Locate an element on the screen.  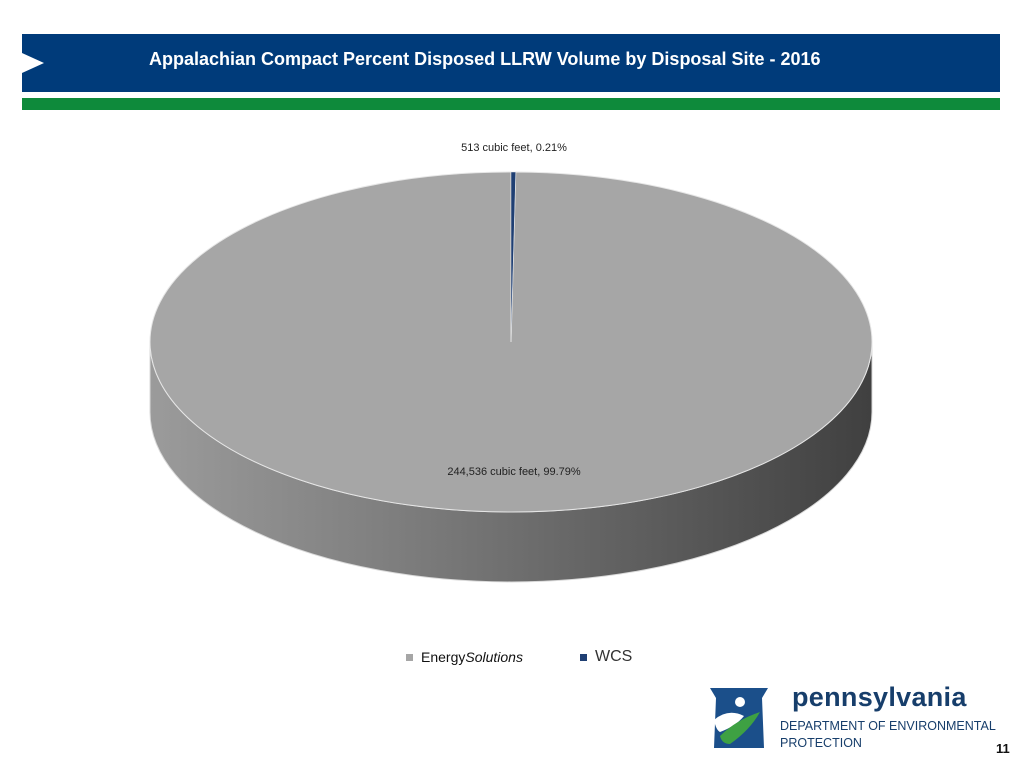
logo-name: pennsylvania is located at coordinates (879, 697).